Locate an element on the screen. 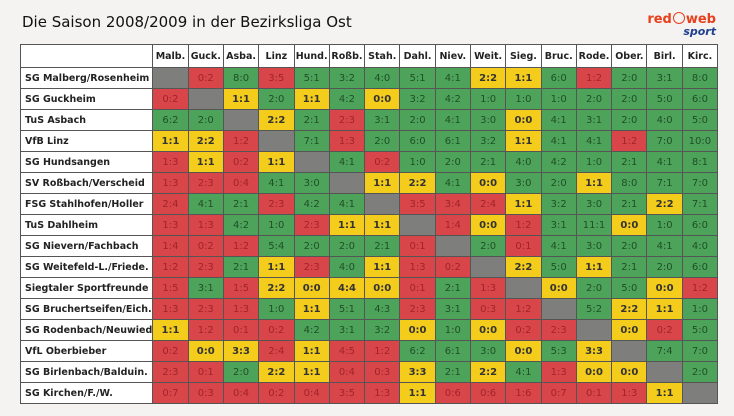  corner-cell is located at coordinates (86, 56).